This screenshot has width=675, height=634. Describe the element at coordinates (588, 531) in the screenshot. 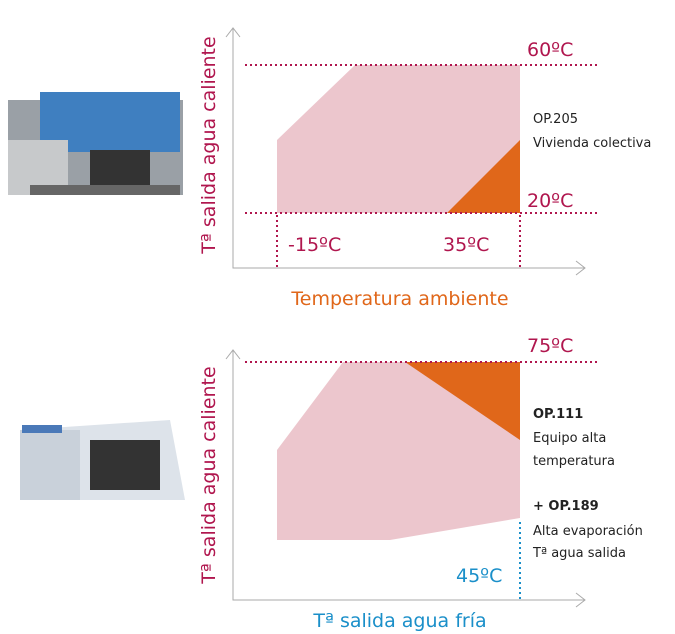

I see `option-description: Alta evaporación` at that location.